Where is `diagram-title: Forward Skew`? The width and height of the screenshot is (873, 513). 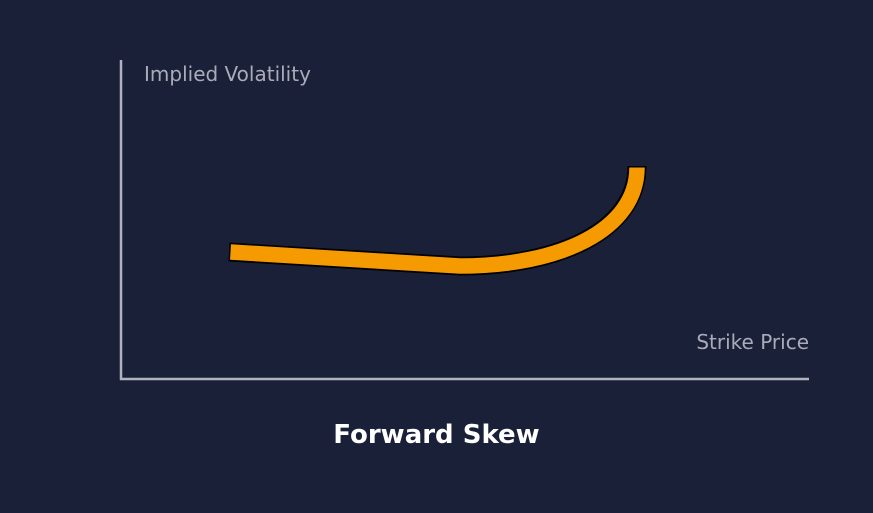 diagram-title: Forward Skew is located at coordinates (436, 435).